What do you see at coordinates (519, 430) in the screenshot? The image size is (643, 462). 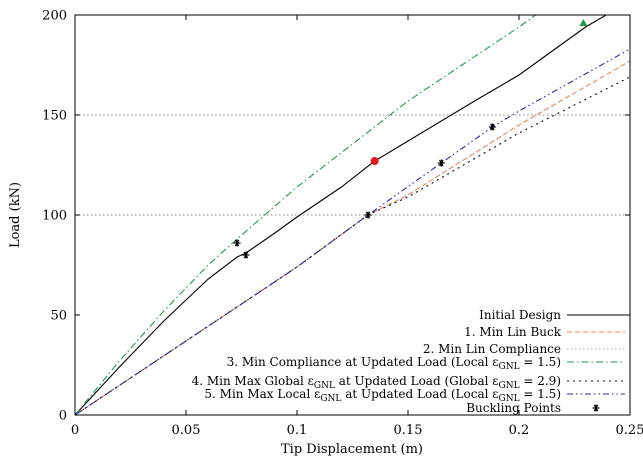 I see `x-tick-label: 0.2` at bounding box center [519, 430].